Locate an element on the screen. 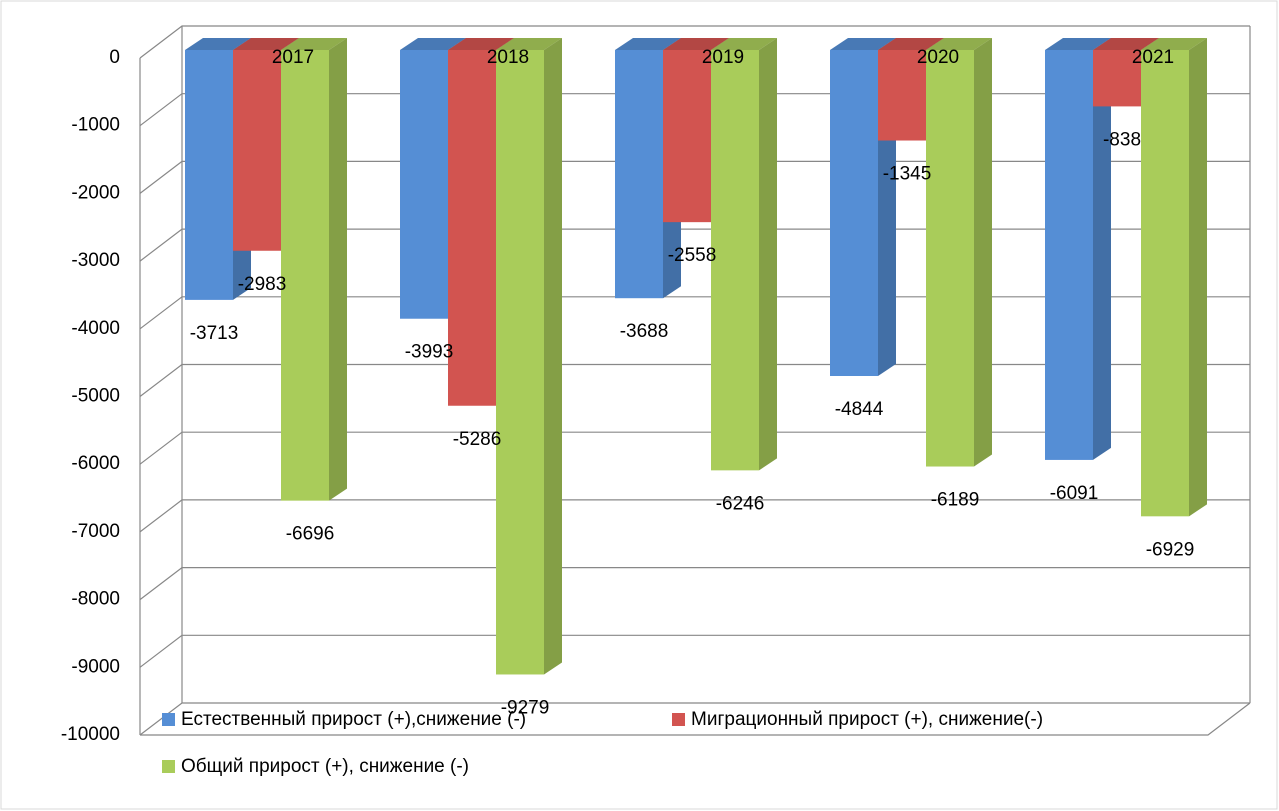 The height and width of the screenshot is (811, 1279). x-tick-label: 2019 is located at coordinates (723, 57).